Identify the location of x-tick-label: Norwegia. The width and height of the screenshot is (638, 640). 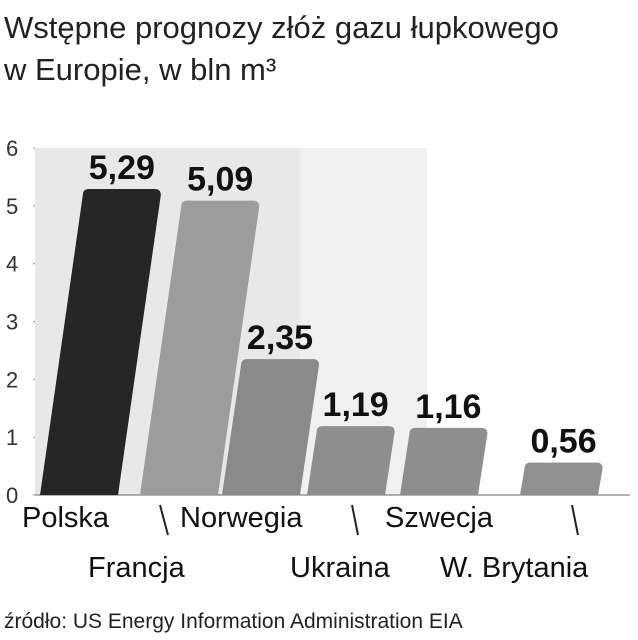
(241, 518).